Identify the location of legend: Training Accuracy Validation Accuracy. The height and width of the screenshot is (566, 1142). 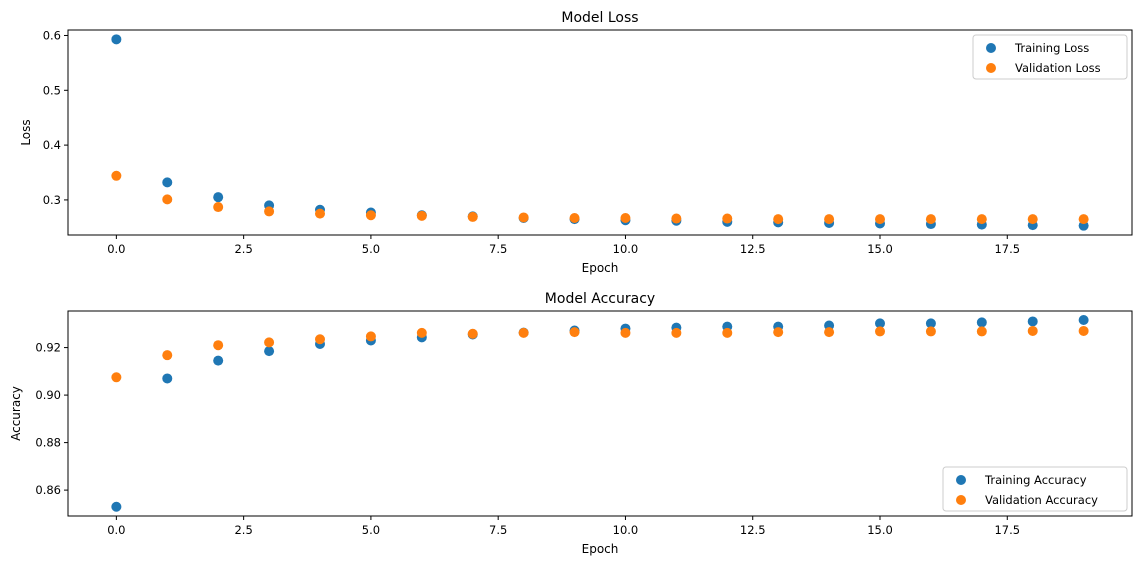
(1035, 489).